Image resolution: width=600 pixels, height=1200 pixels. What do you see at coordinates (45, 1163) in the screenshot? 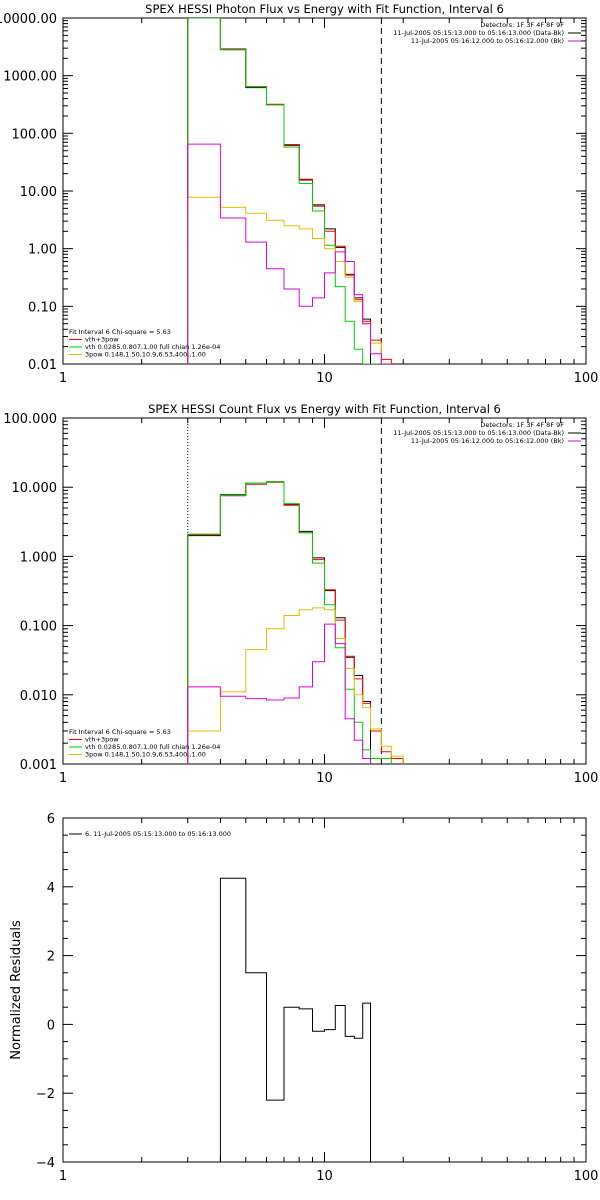
I see `y-tick-label: −4` at bounding box center [45, 1163].